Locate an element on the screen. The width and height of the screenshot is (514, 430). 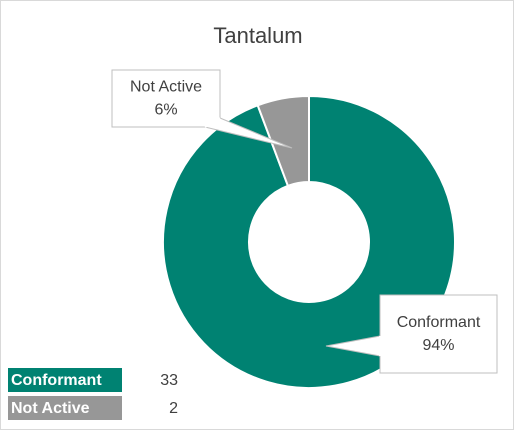
callout-box is located at coordinates (438, 334).